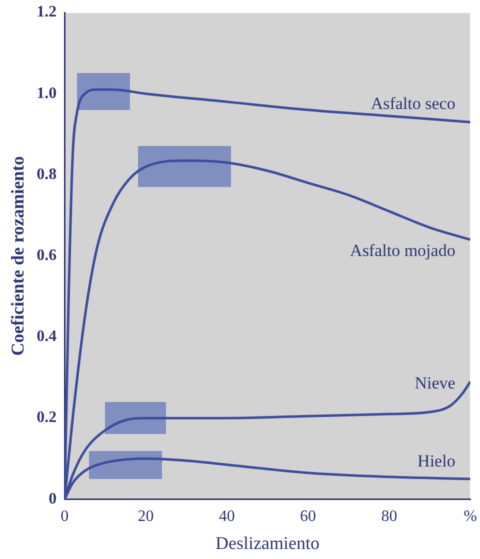 The width and height of the screenshot is (480, 559). I want to click on y-tick-label: 0.4, so click(46, 337).